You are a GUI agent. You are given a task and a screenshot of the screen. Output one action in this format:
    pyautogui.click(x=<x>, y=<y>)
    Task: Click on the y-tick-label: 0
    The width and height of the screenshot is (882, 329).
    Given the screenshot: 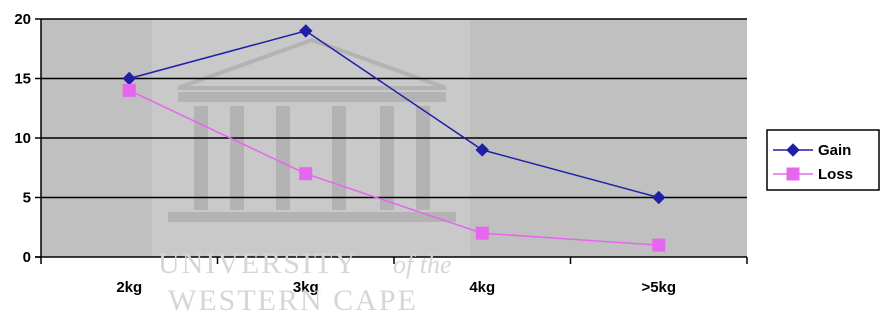 What is the action you would take?
    pyautogui.click(x=27, y=257)
    